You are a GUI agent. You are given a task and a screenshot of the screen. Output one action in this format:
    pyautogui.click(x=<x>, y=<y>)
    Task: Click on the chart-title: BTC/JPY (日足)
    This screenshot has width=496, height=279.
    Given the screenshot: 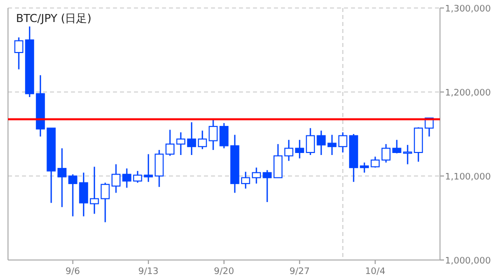 What is the action you would take?
    pyautogui.click(x=54, y=18)
    